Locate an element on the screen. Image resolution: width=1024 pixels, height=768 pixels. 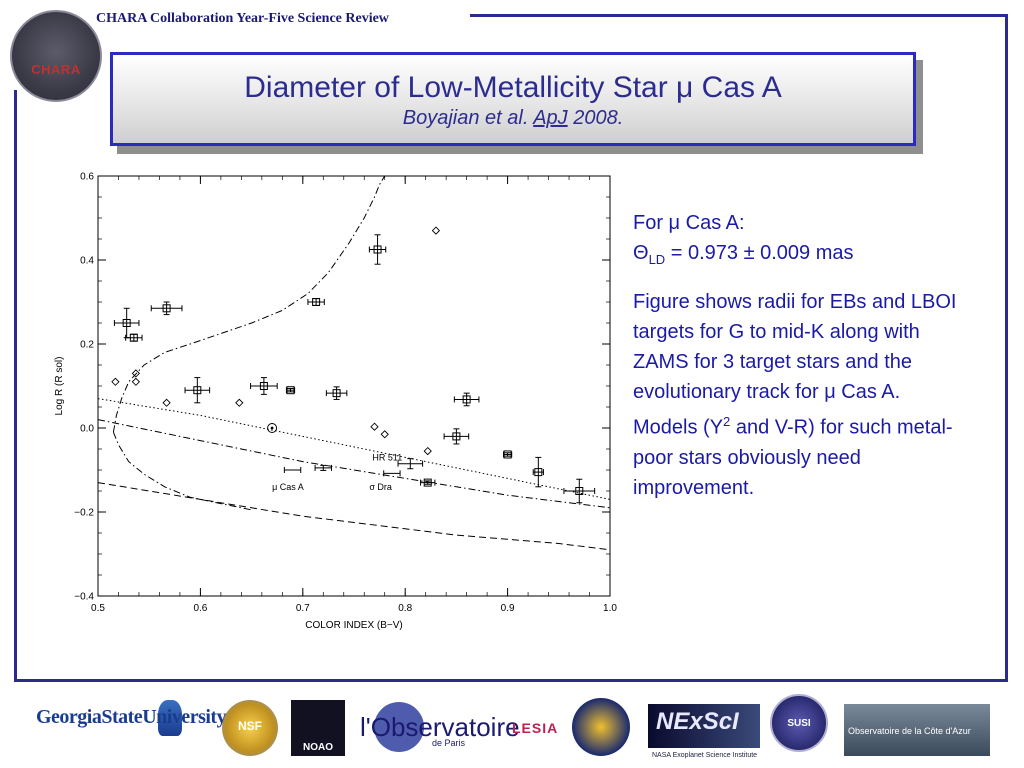
x-tick-label: 0.8 is located at coordinates (405, 608).